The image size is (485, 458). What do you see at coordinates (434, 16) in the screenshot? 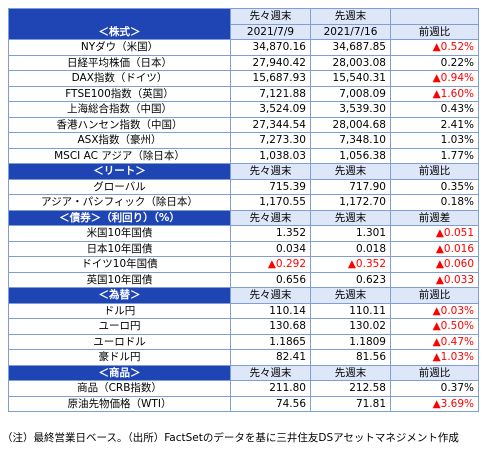
I see `column-header` at bounding box center [434, 16].